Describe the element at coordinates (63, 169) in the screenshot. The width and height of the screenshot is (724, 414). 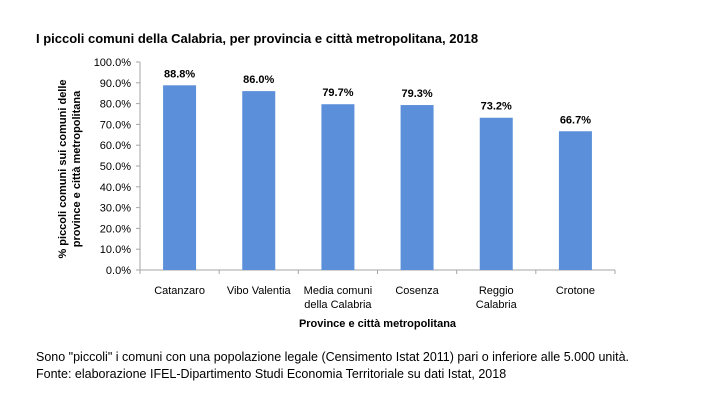
I see `y-axis-label-line-1: % piccoli comuni sui comuni delle` at that location.